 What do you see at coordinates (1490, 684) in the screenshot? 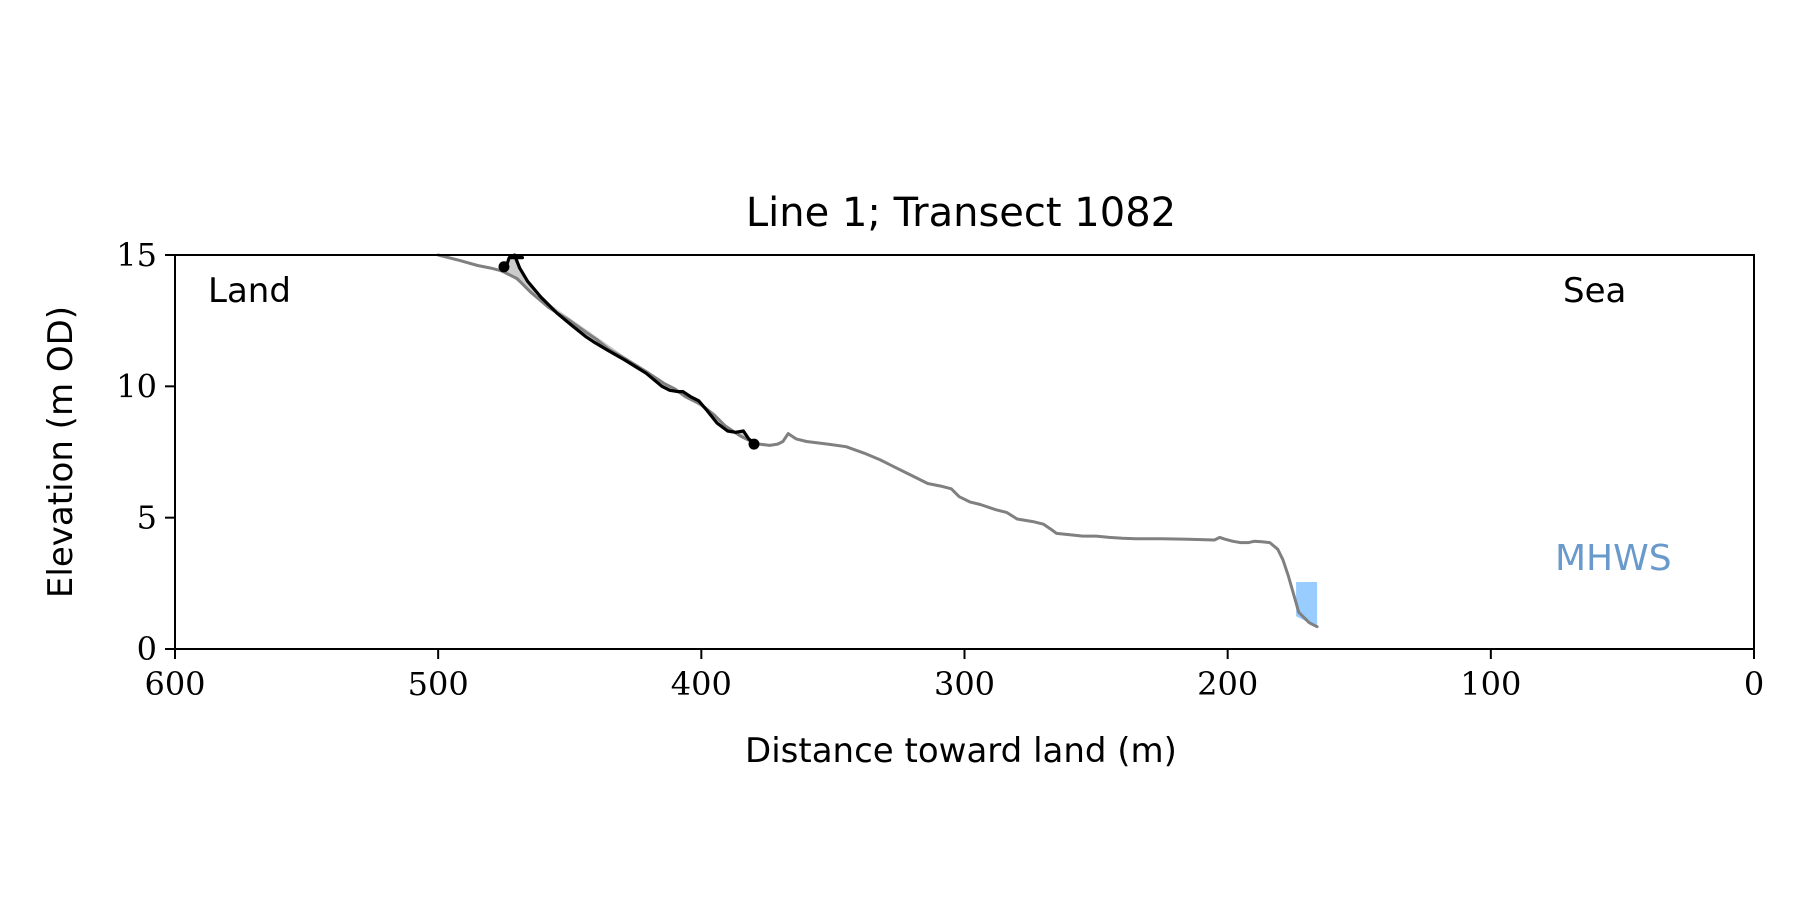
I see `x-tick-label: 100` at bounding box center [1490, 684].